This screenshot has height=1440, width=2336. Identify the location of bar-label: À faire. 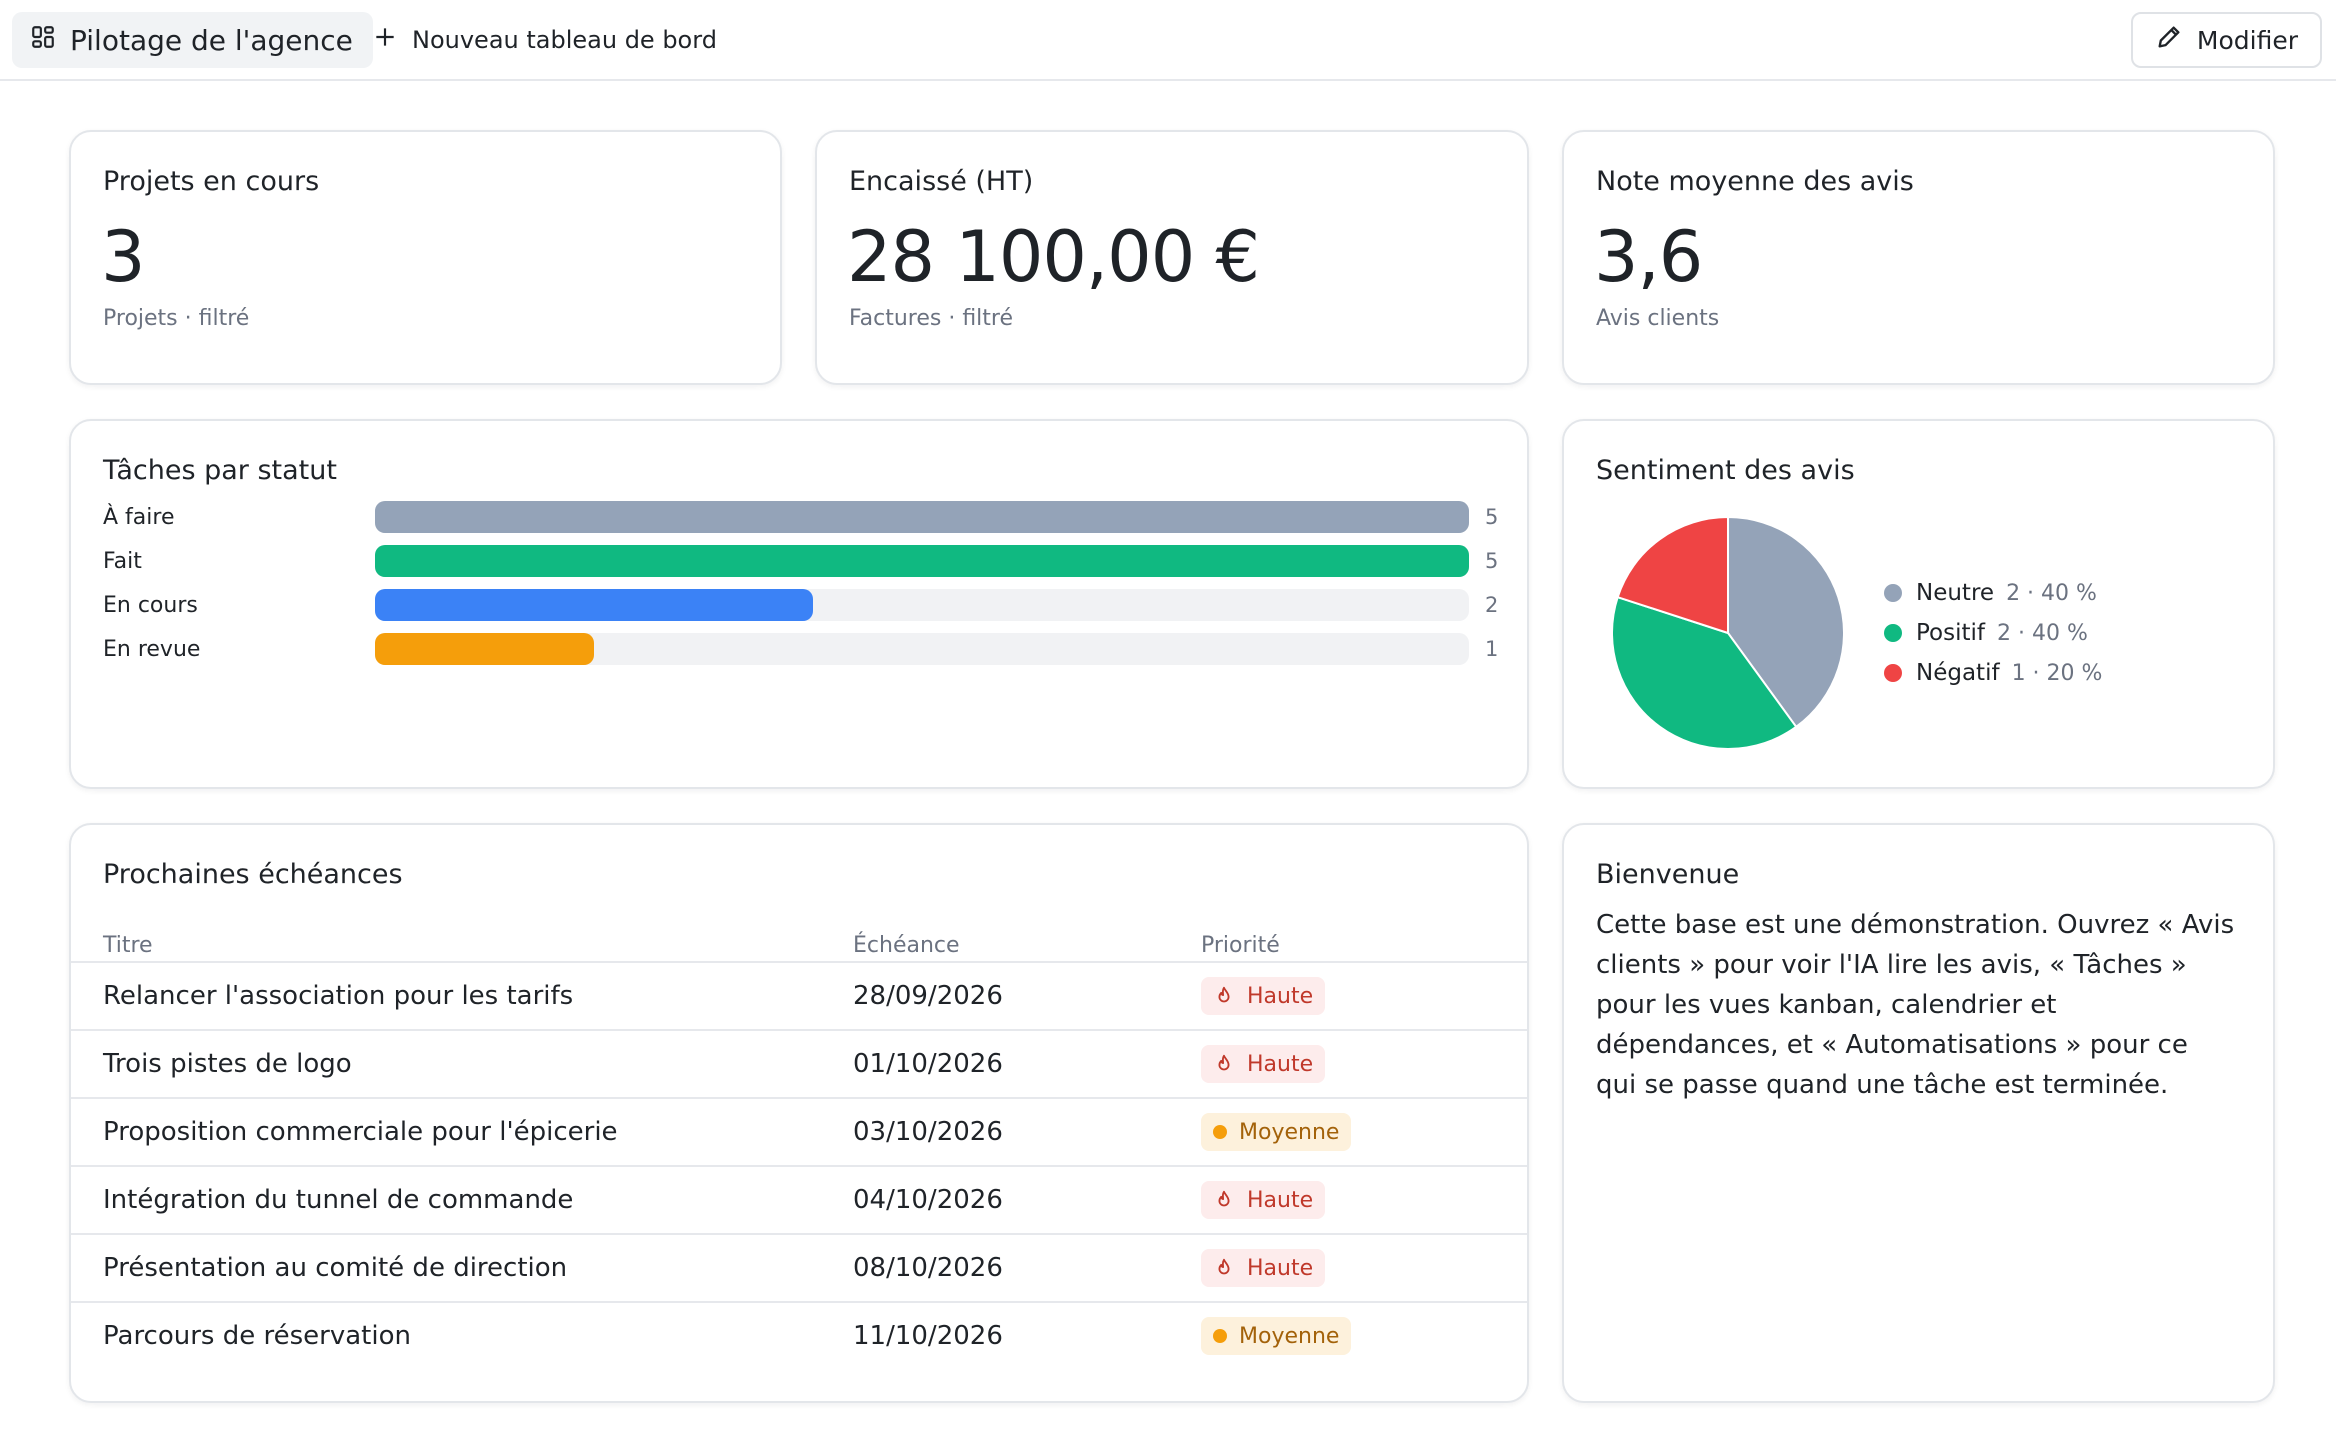
(139, 517).